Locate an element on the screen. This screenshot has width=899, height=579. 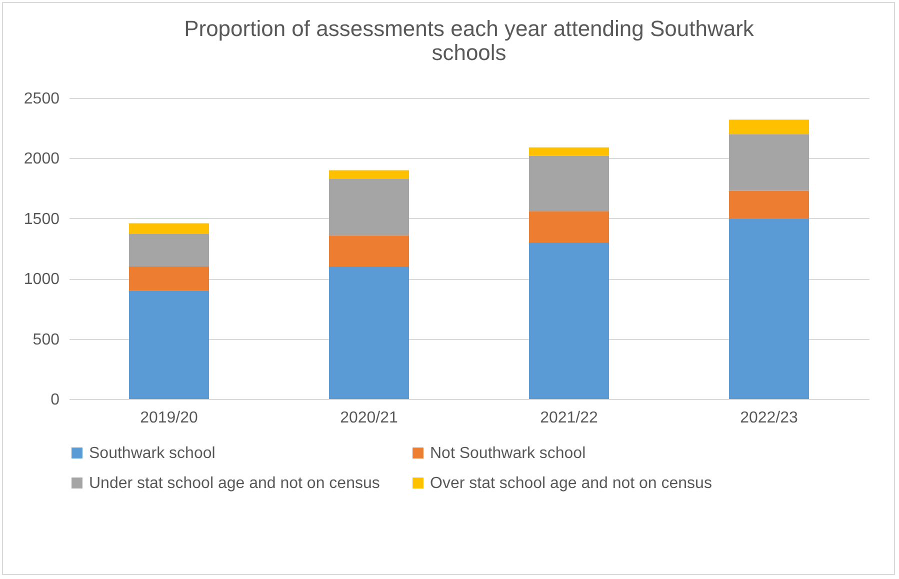
legend-label: Not Southwark school is located at coordinates (508, 453).